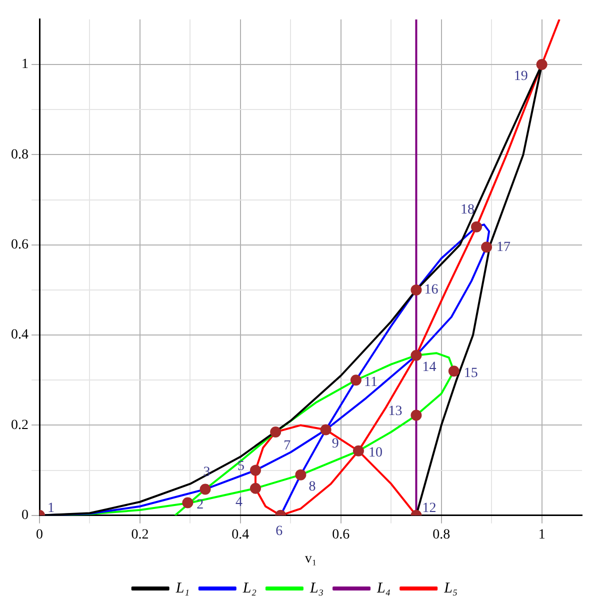  Describe the element at coordinates (19, 154) in the screenshot. I see `y-tick-label: 0.8` at that location.